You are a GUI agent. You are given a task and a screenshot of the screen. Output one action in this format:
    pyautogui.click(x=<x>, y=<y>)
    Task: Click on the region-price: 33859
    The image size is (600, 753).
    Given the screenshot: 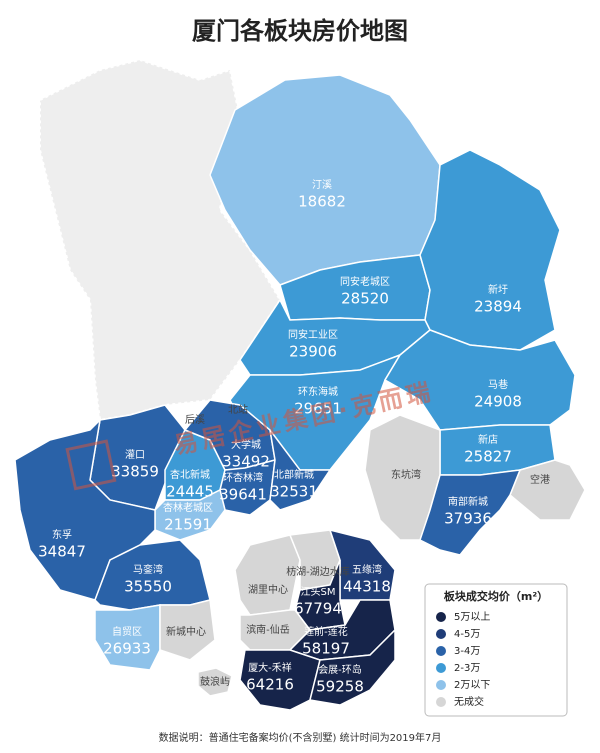 What is the action you would take?
    pyautogui.click(x=135, y=472)
    